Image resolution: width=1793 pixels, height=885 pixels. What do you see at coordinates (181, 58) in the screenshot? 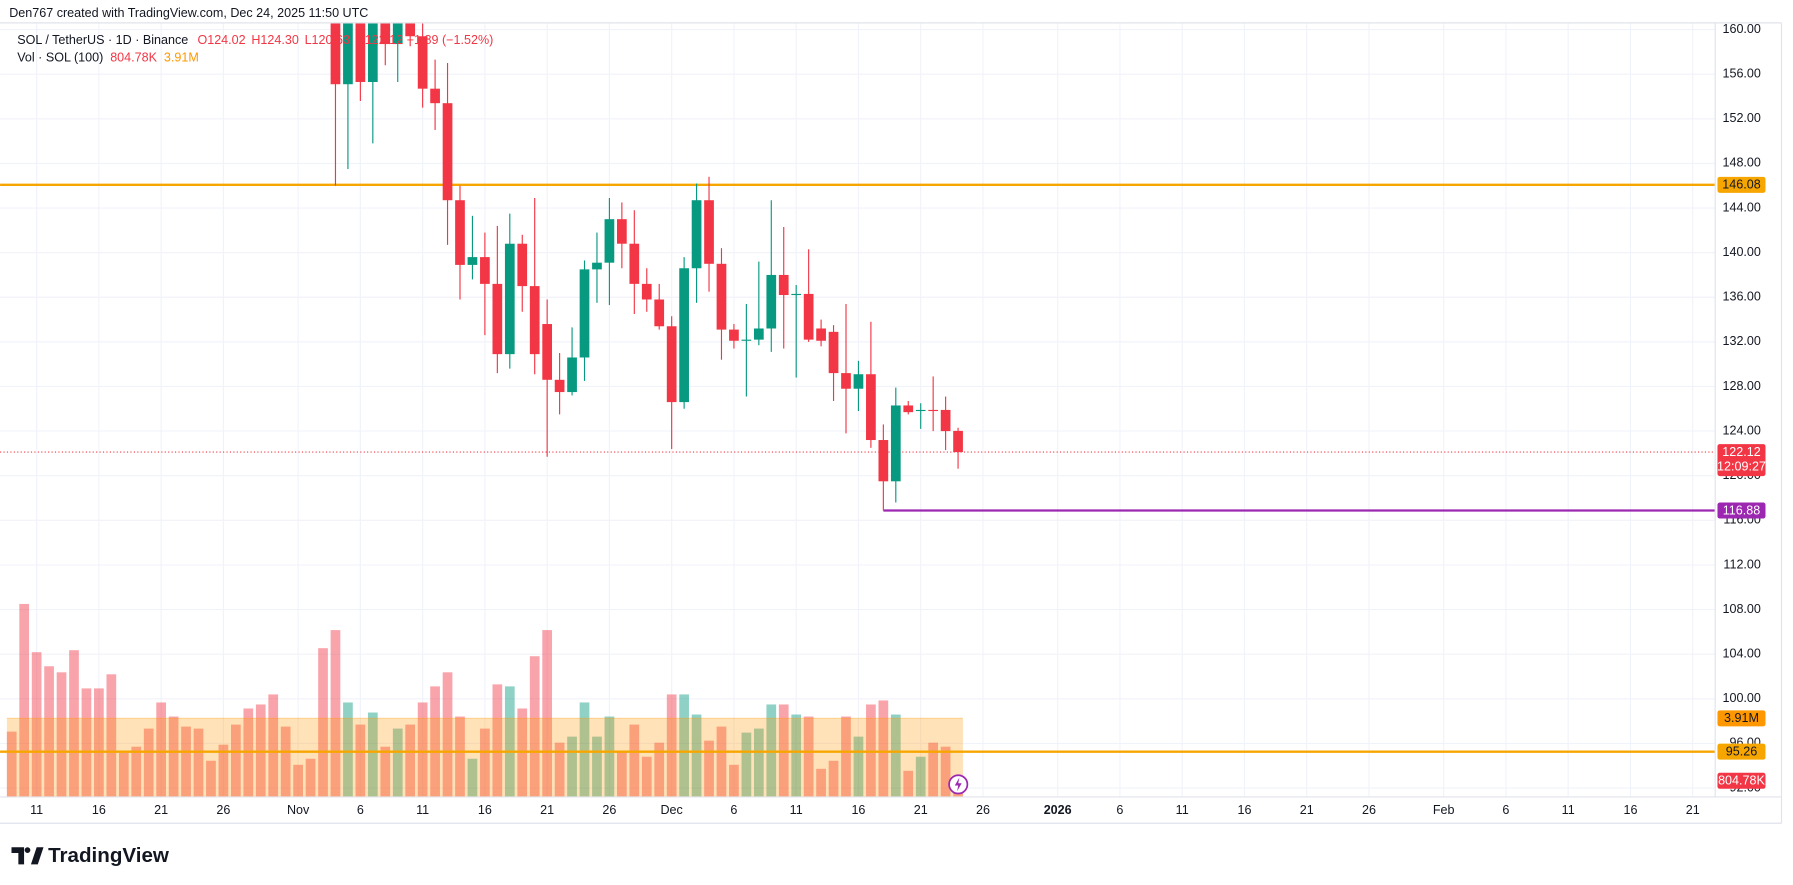
I see `volume-ma-legend: 3.91M` at bounding box center [181, 58].